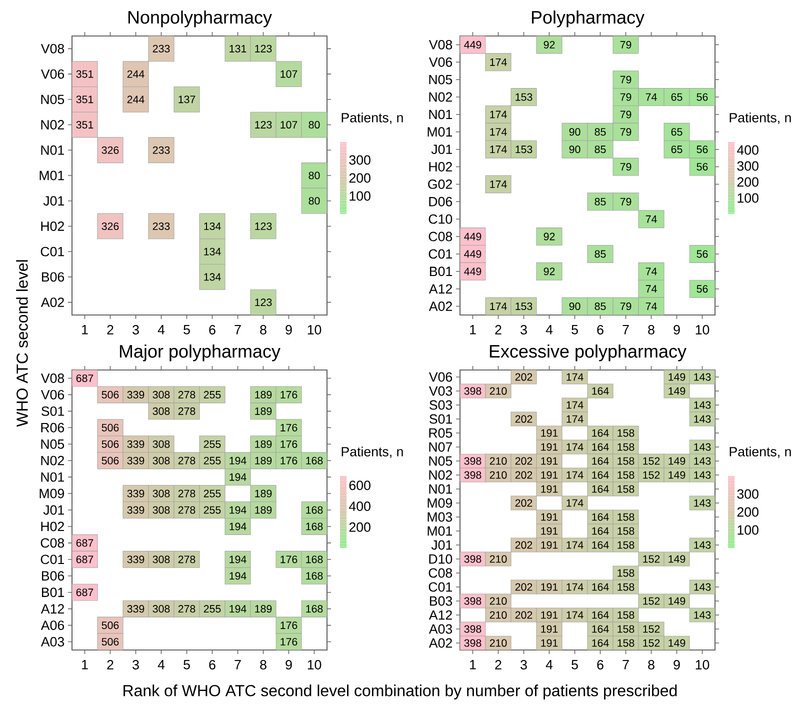 The width and height of the screenshot is (800, 711). What do you see at coordinates (760, 118) in the screenshot?
I see `color-bar-title: Patients, n` at bounding box center [760, 118].